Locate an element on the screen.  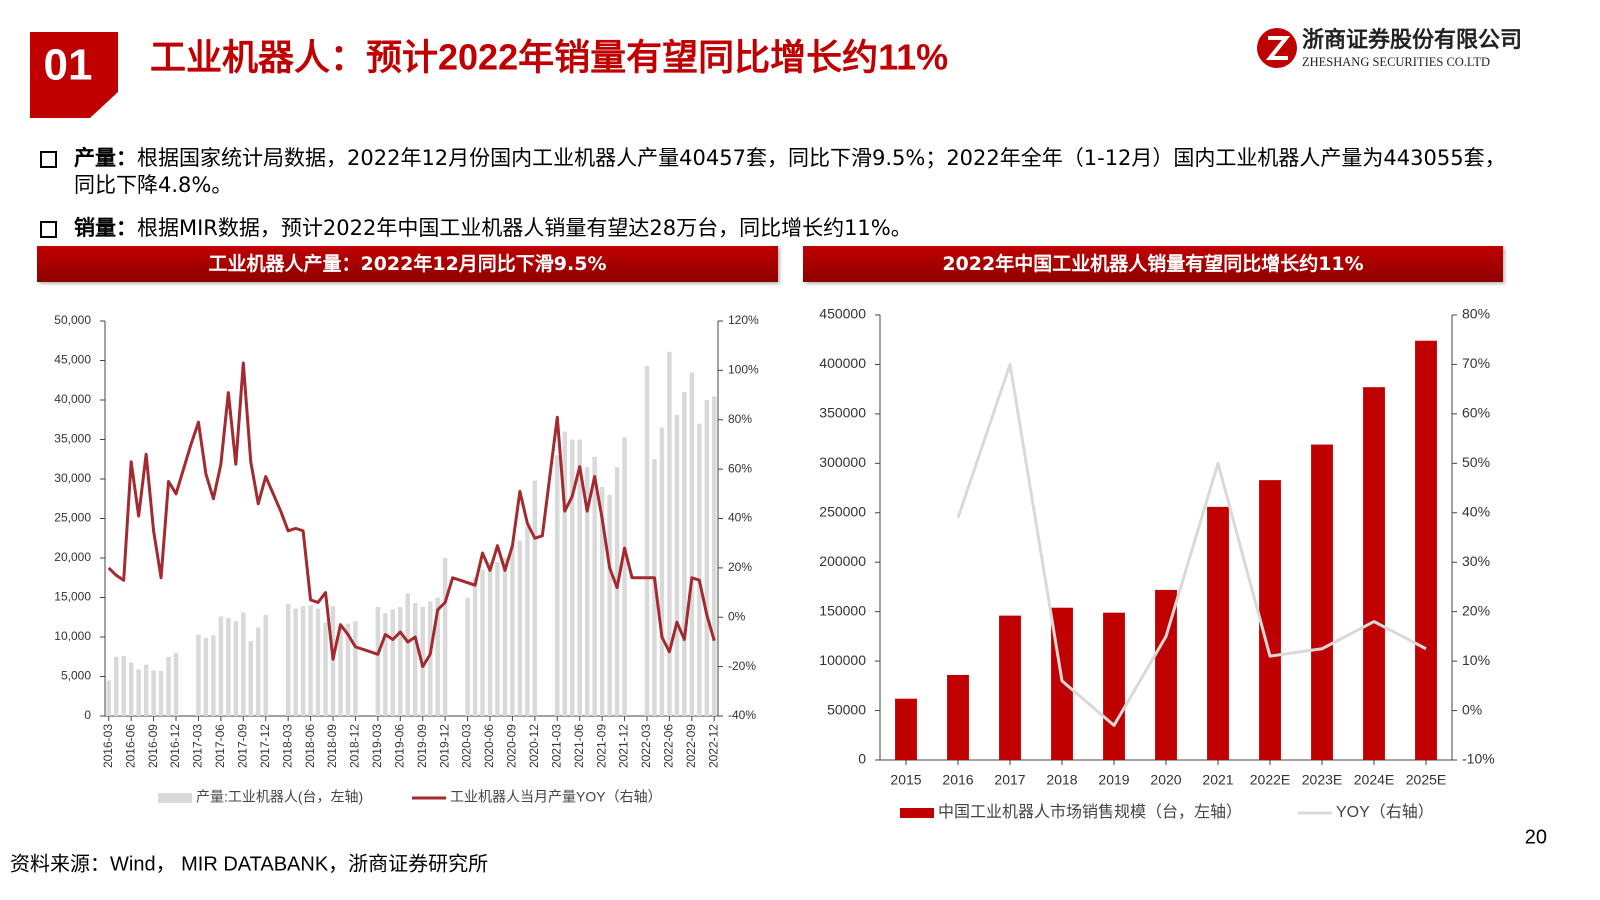
x-tick-label: 2015 is located at coordinates (905, 780).